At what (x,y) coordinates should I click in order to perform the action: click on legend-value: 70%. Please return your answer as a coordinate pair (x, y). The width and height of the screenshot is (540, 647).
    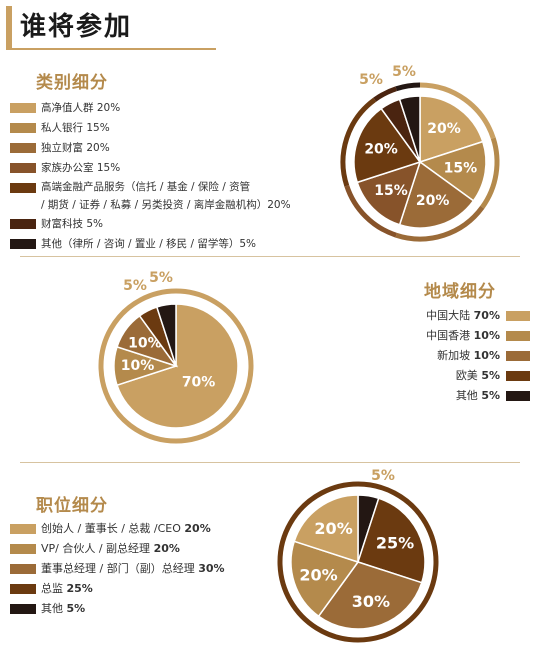
    Looking at the image, I should click on (486, 315).